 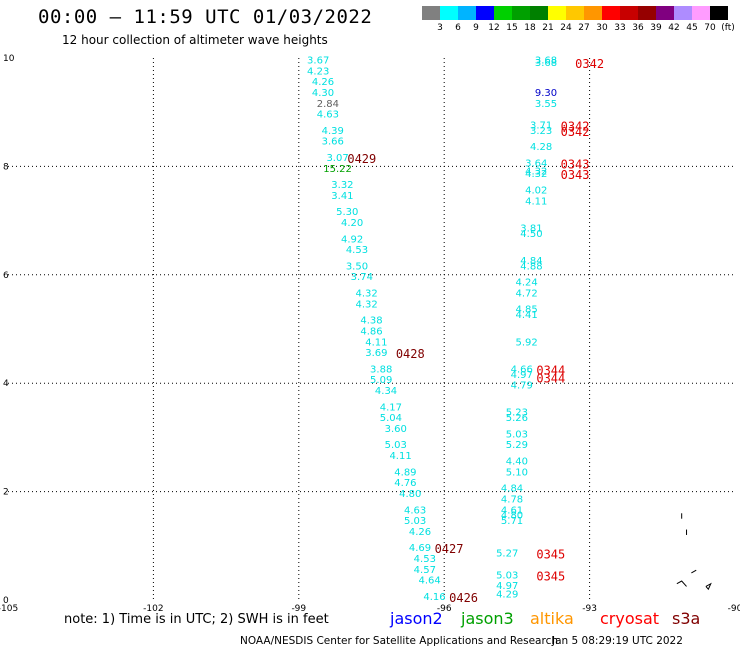 I want to click on wave-height-label: 3.67, so click(x=318, y=60).